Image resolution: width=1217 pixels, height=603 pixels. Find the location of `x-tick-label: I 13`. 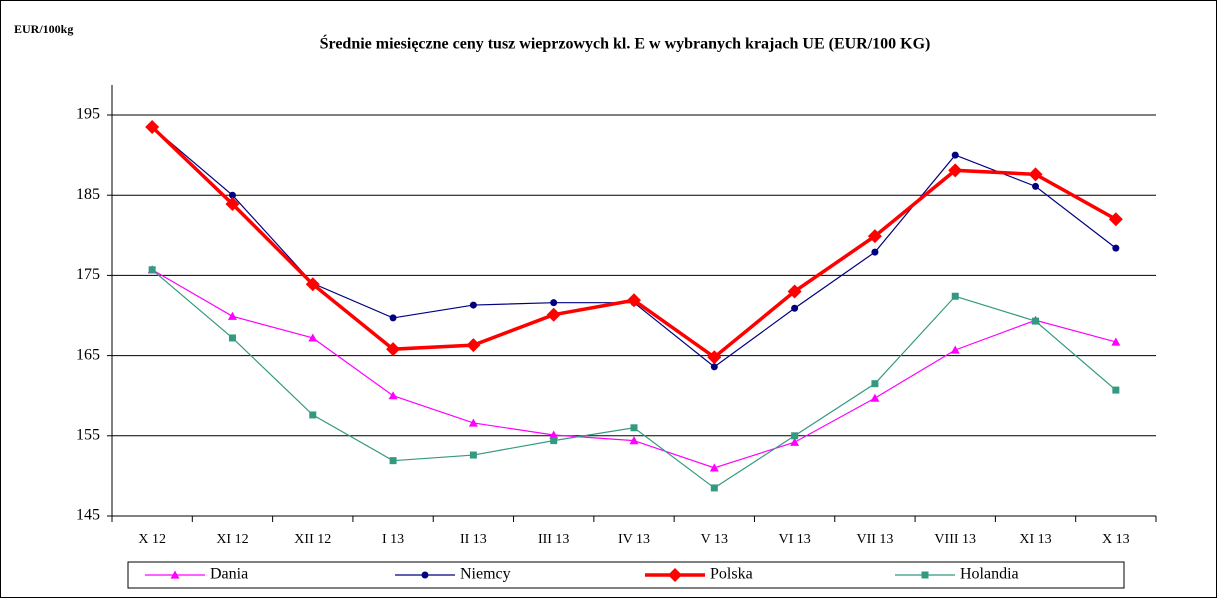

x-tick-label: I 13 is located at coordinates (393, 539).